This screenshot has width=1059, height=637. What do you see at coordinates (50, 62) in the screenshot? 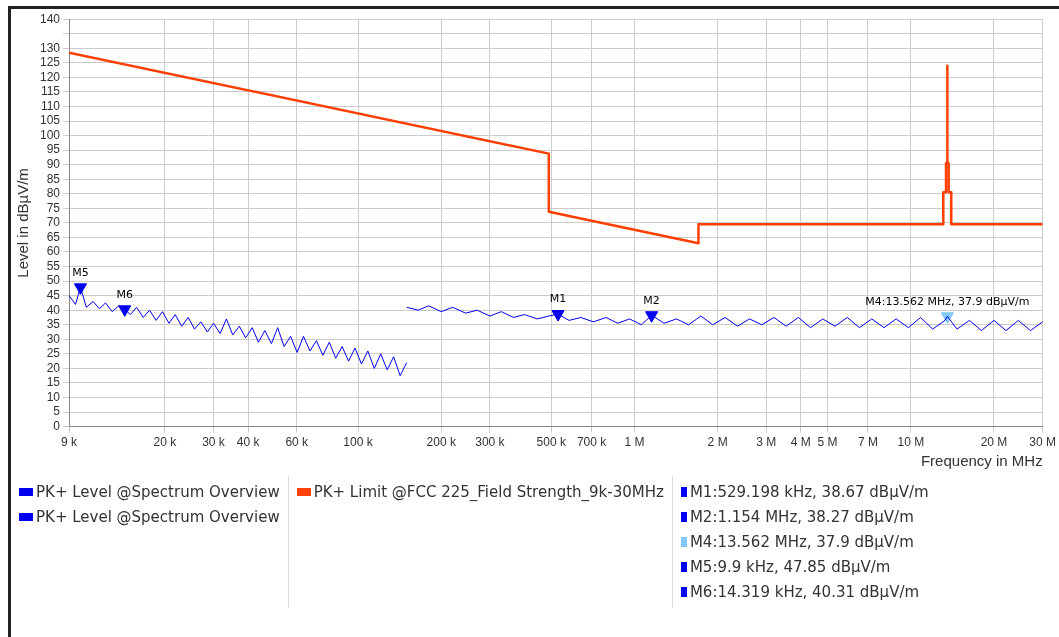
I see `y-tick-label: 125` at bounding box center [50, 62].